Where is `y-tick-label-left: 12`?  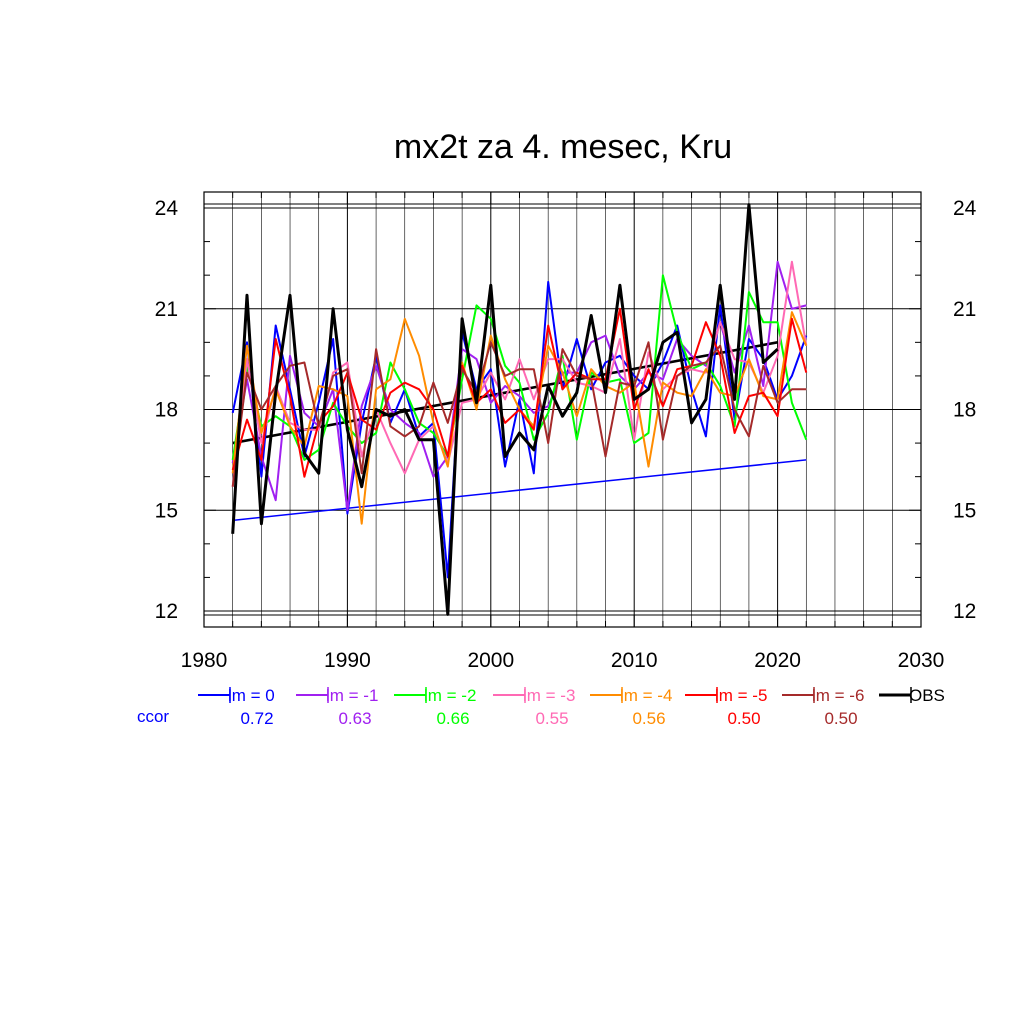 y-tick-label-left: 12 is located at coordinates (166, 611).